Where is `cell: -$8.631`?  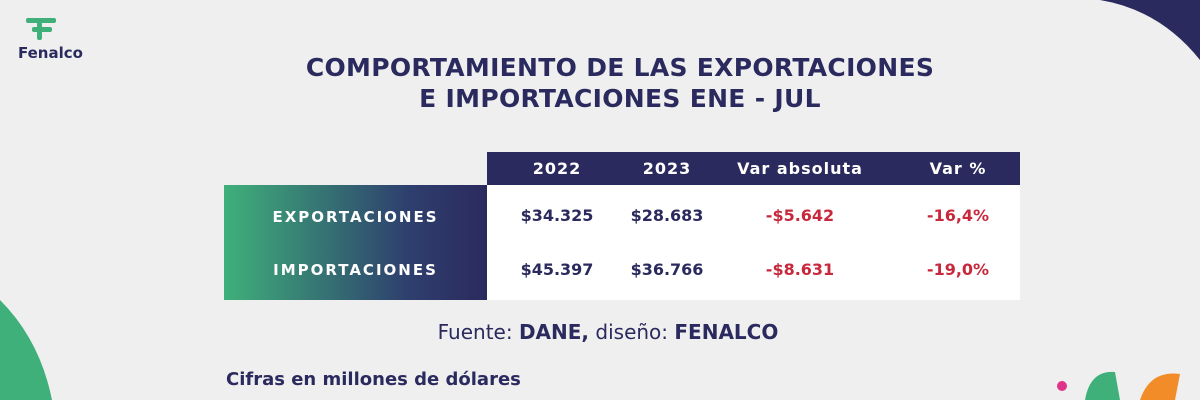
cell: -$8.631 is located at coordinates (800, 269).